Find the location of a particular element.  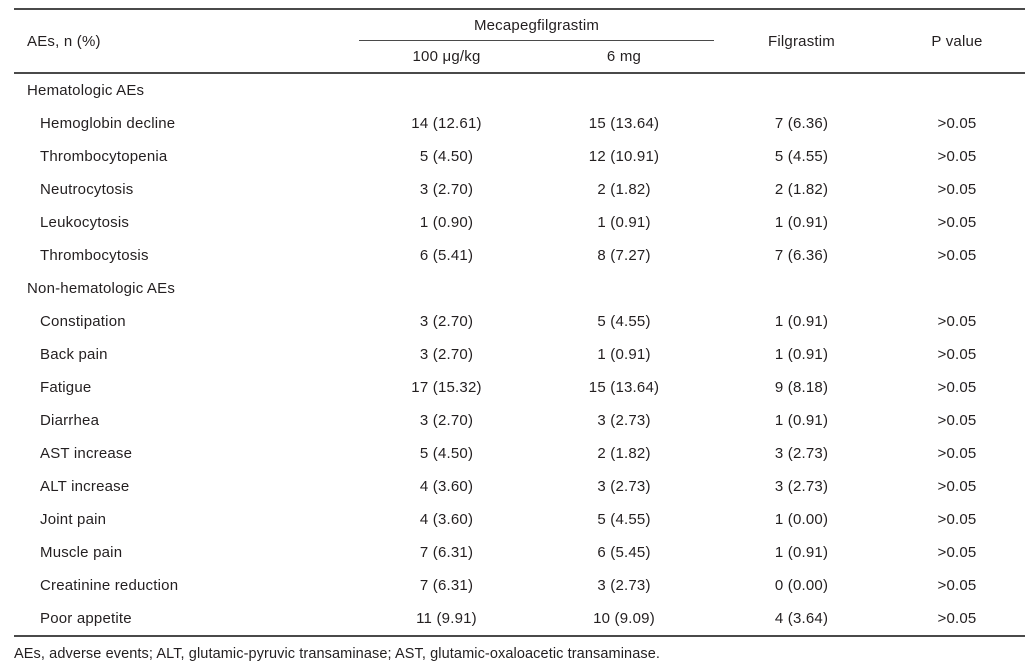

table-row: Back pain 3 (2.70) 1 (0.91) 1 (0.91) >0.05 is located at coordinates (519, 354).